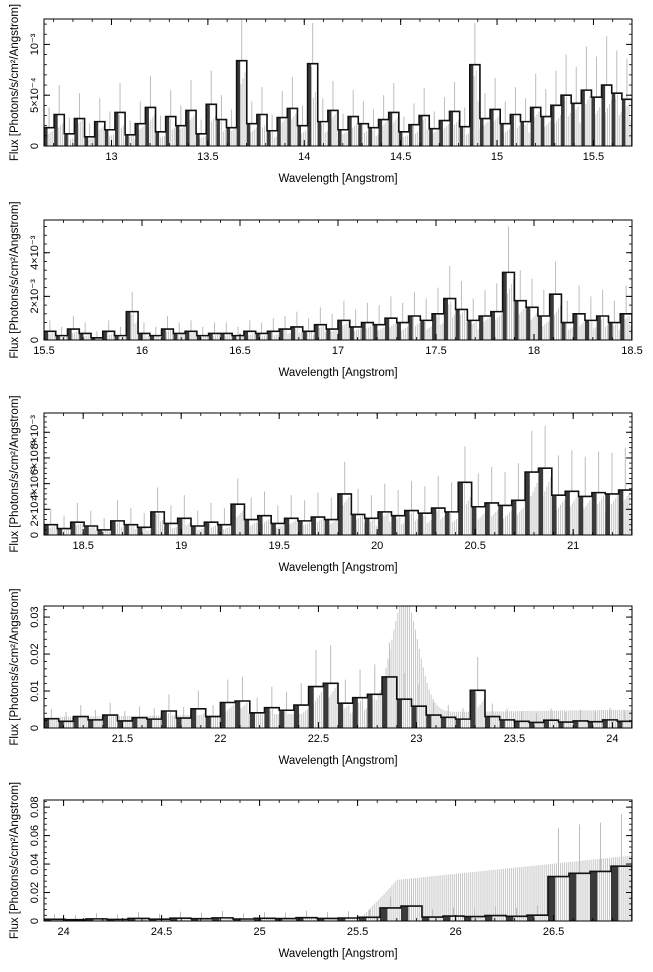  I want to click on x-tick-label: 16, so click(142, 351).